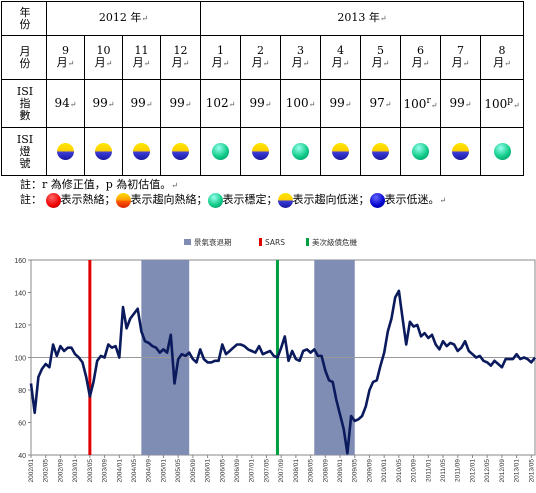 This screenshot has width=536, height=493. I want to click on legend-text: 表示低迷。, so click(412, 199).